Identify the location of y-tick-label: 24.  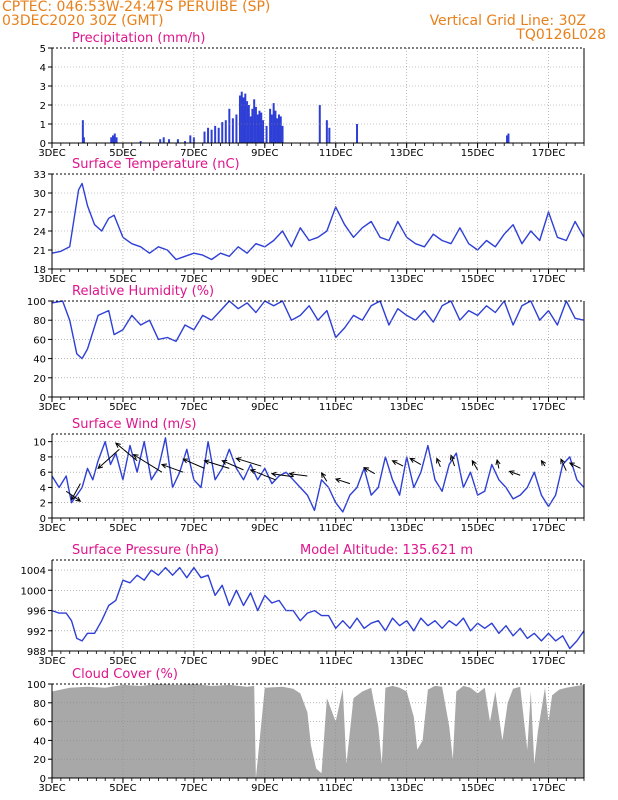
(39, 232).